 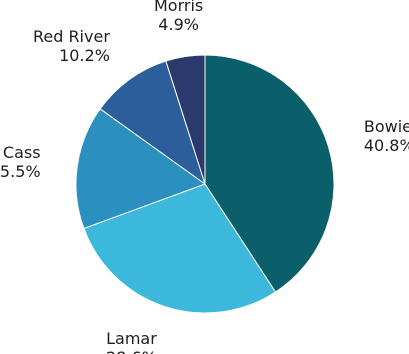 I want to click on pie-label-morris: Morris 4.9%, so click(x=178, y=17).